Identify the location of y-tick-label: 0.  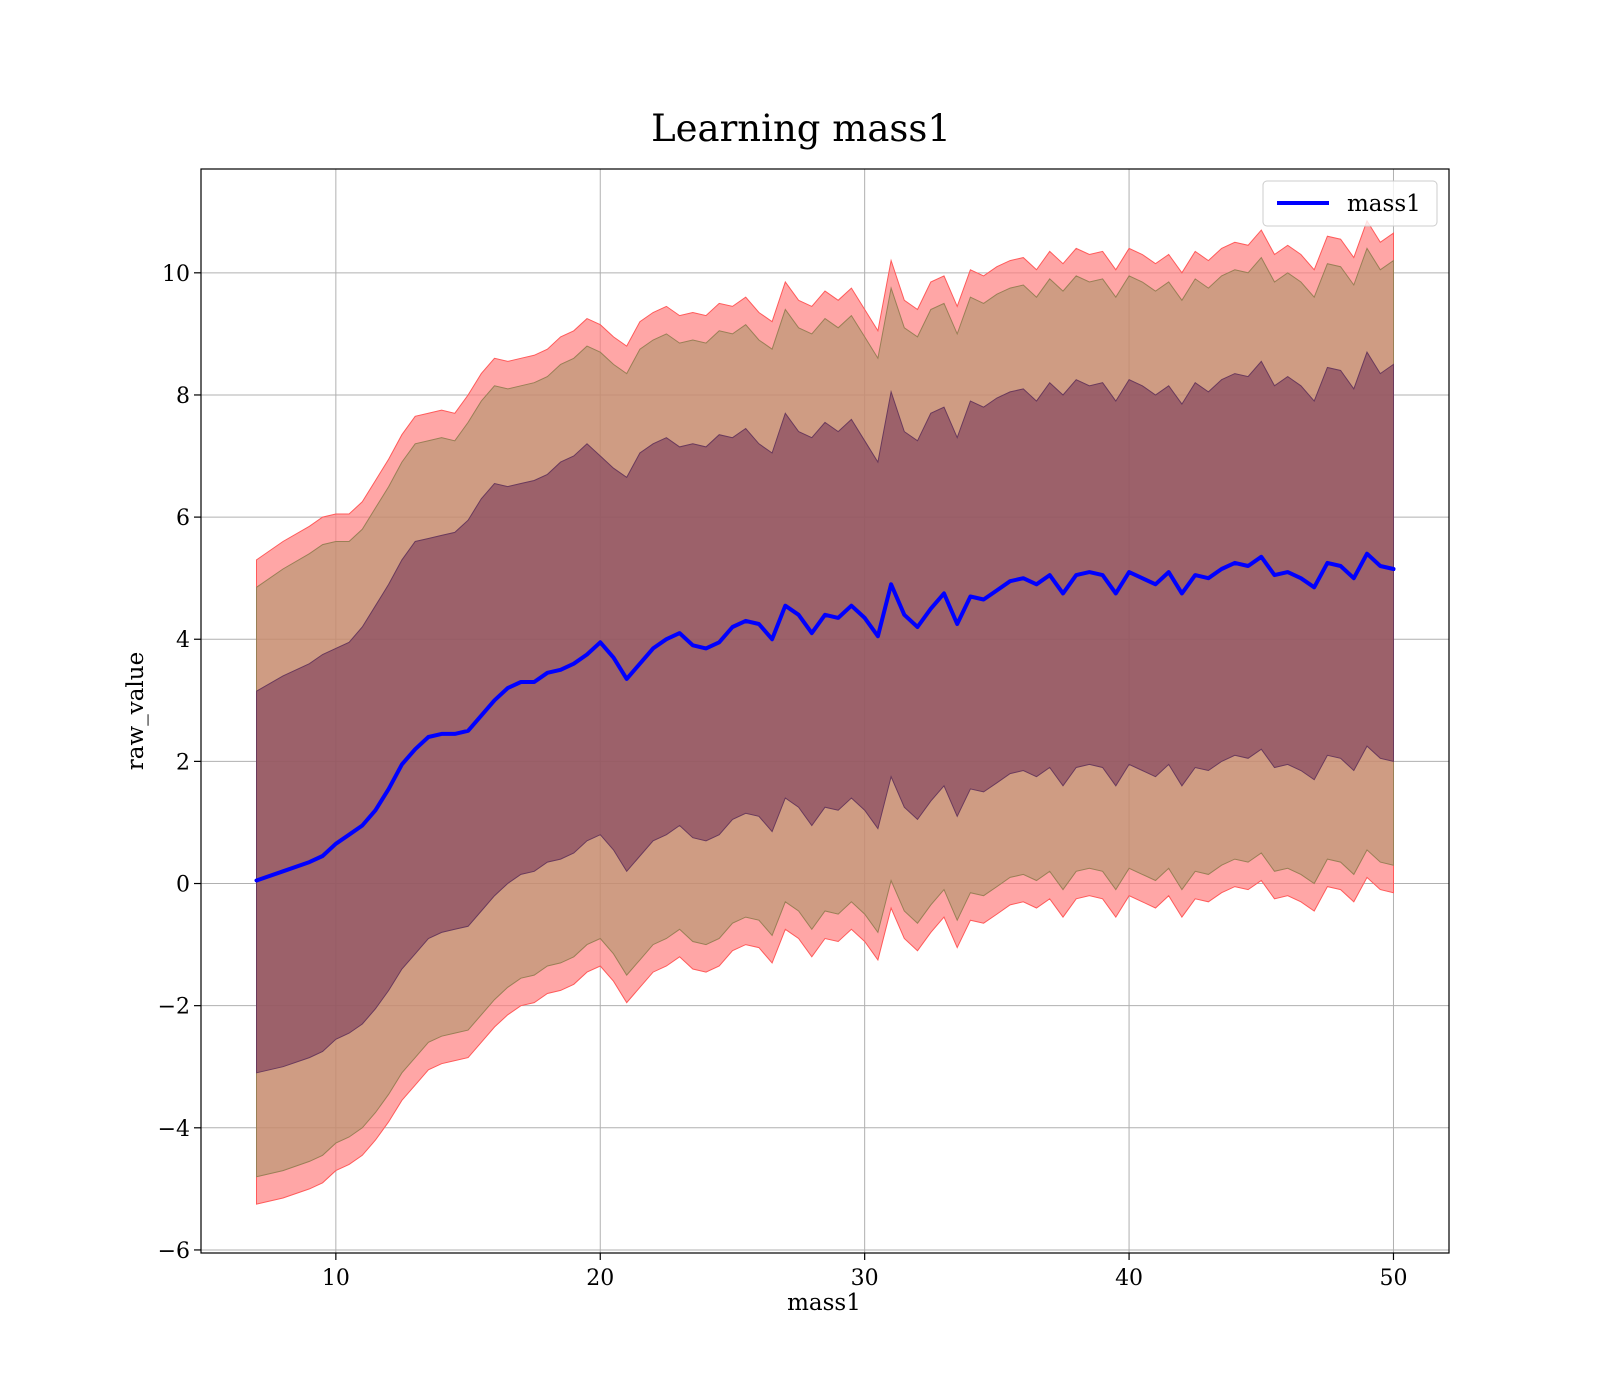
(183, 885).